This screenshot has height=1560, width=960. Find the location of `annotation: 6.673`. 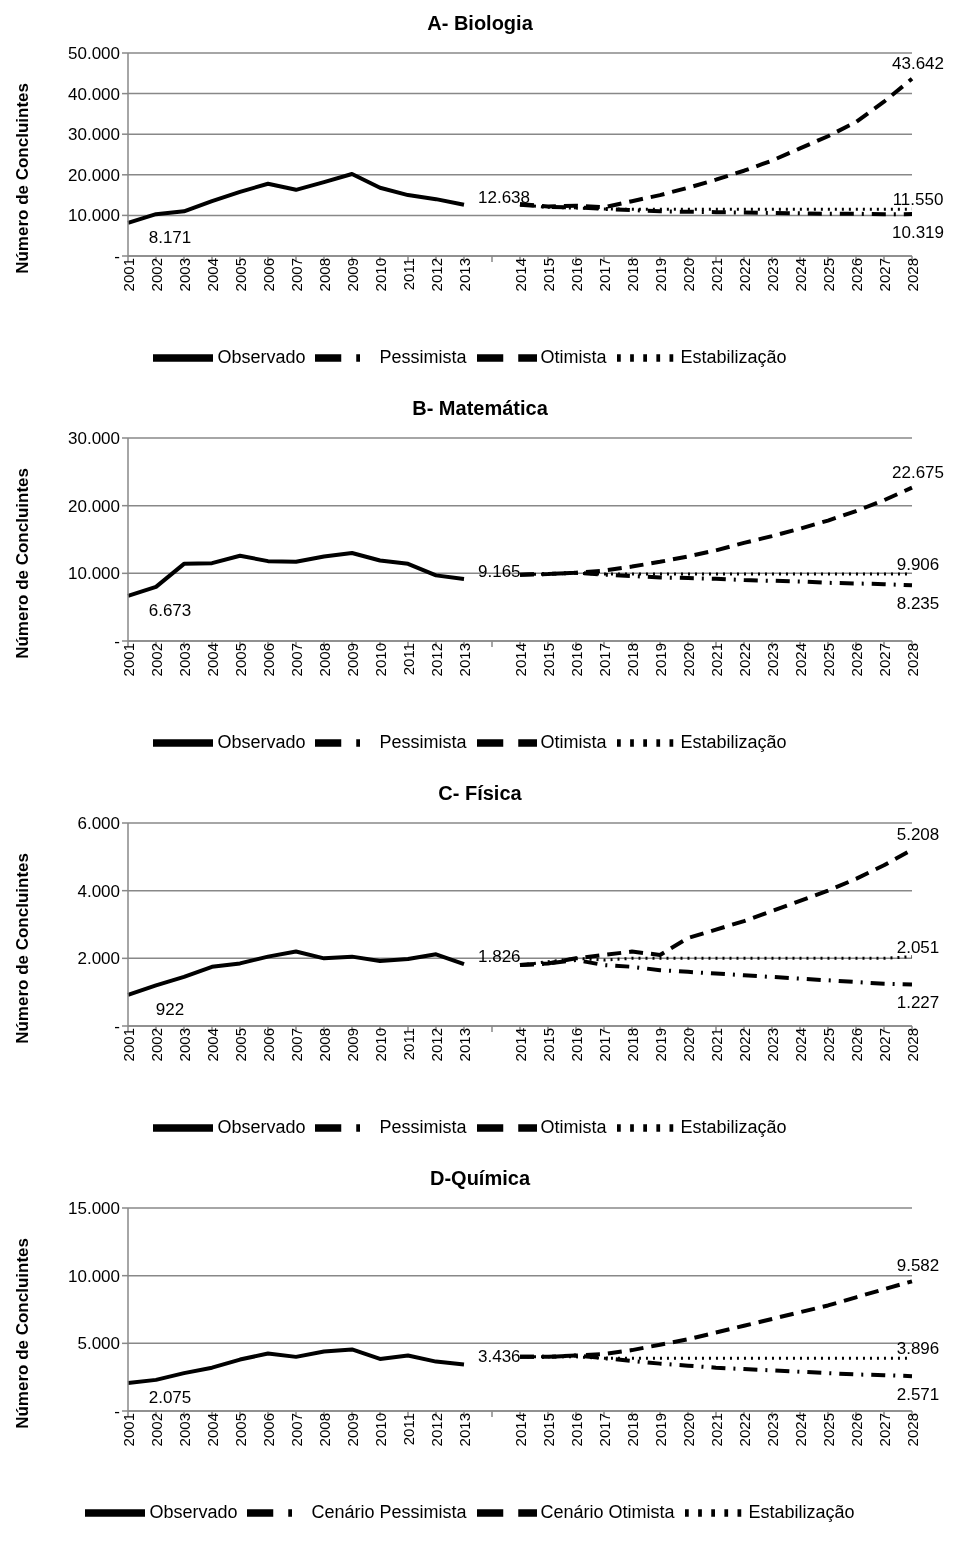

annotation: 6.673 is located at coordinates (170, 610).